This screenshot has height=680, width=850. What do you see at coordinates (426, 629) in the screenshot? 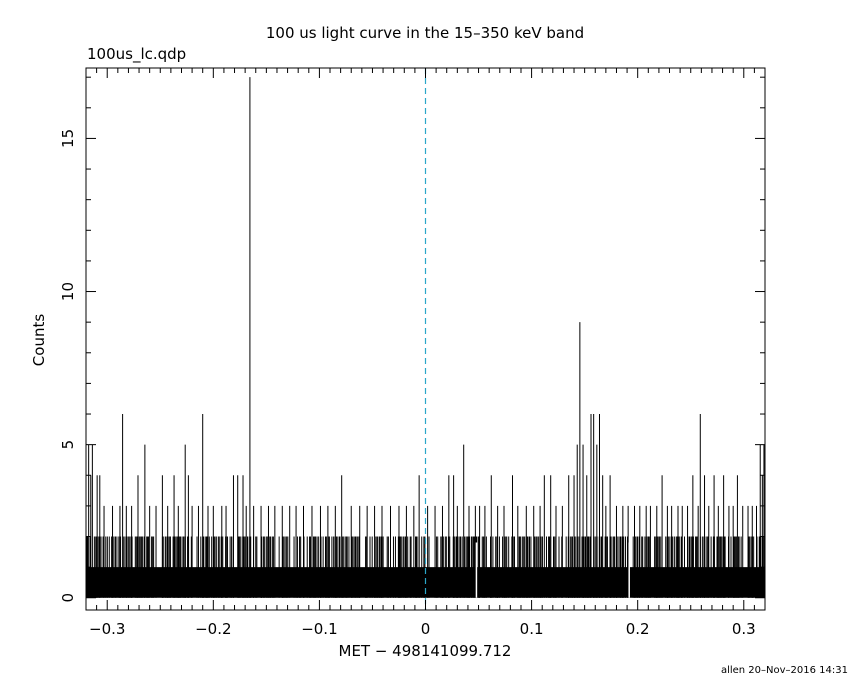
I see `x-tick-label: 0` at bounding box center [426, 629].